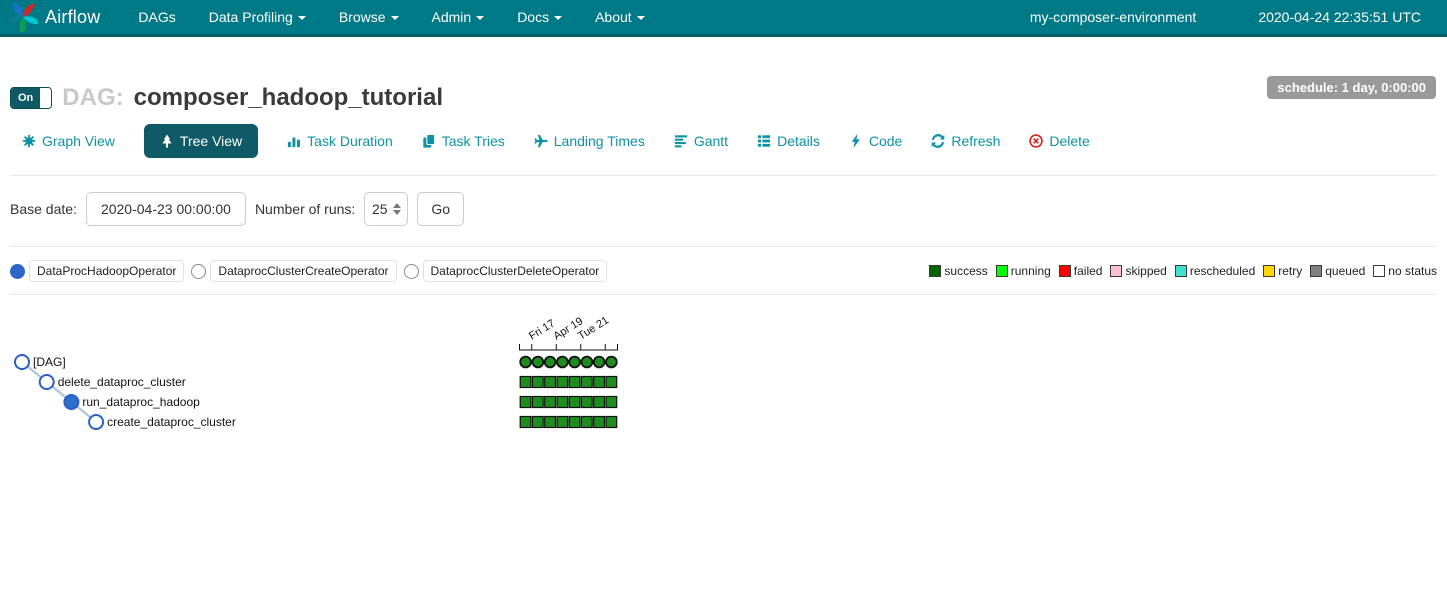 The width and height of the screenshot is (1447, 593). I want to click on status-legend-item: no status, so click(1405, 271).